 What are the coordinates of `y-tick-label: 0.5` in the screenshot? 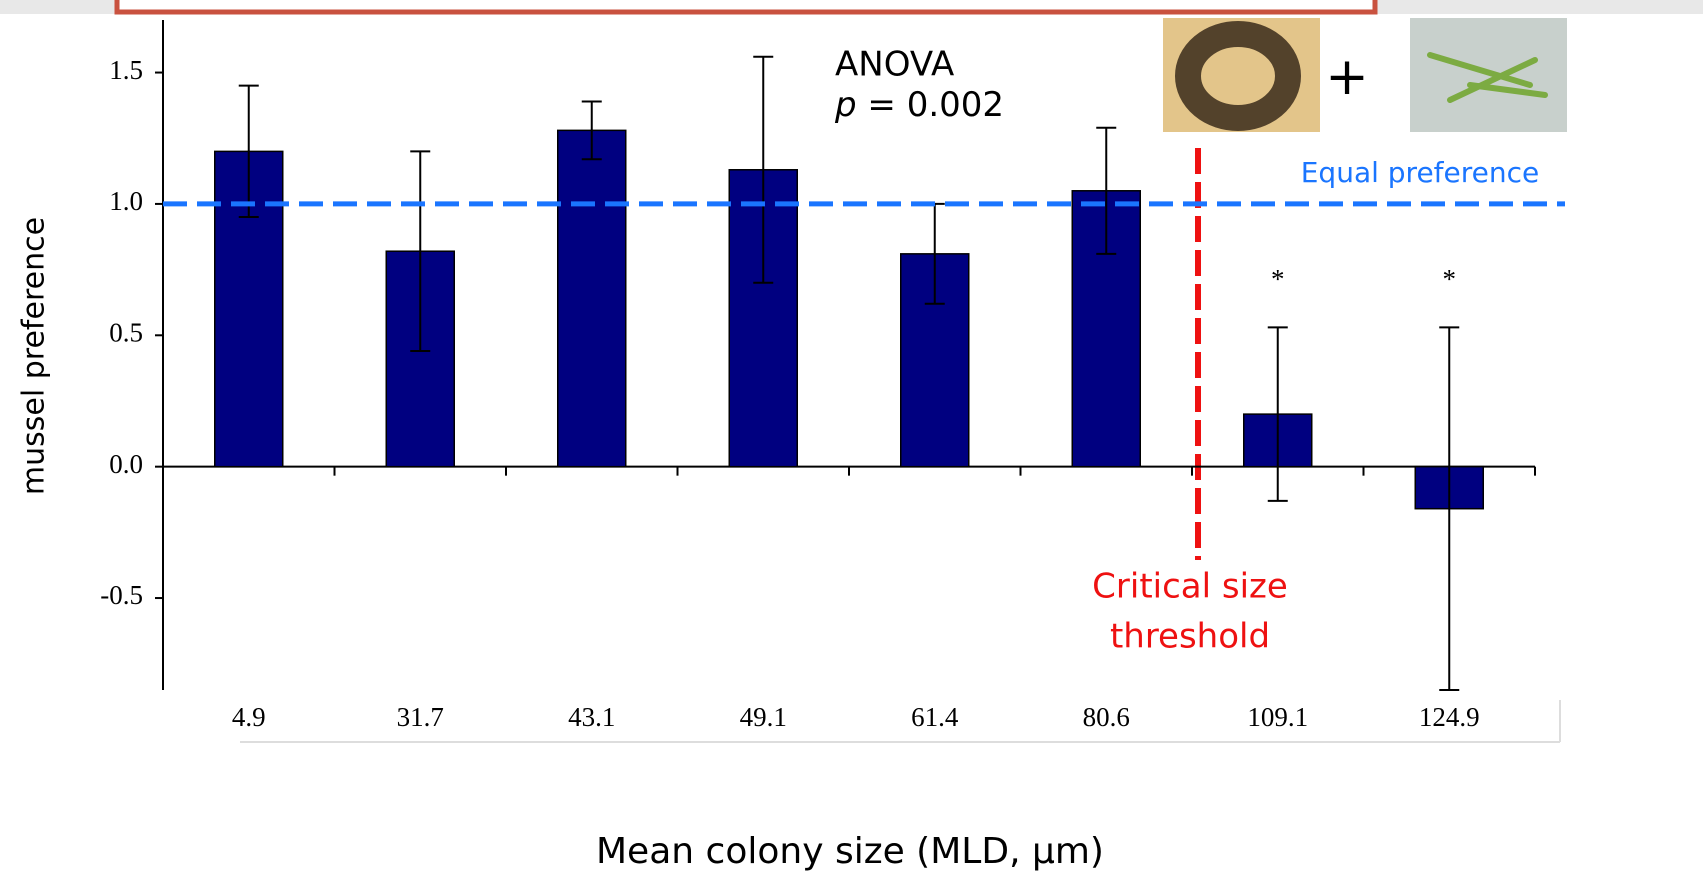 It's located at (126, 332).